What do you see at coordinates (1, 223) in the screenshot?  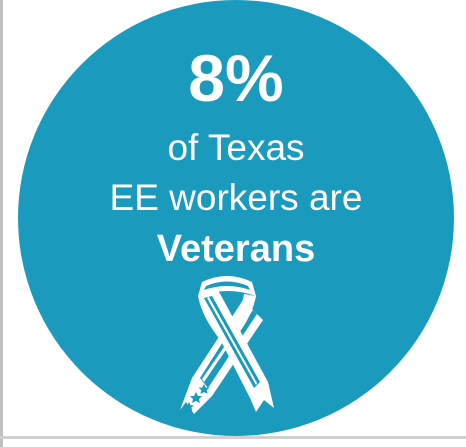 I see `left-divider` at bounding box center [1, 223].